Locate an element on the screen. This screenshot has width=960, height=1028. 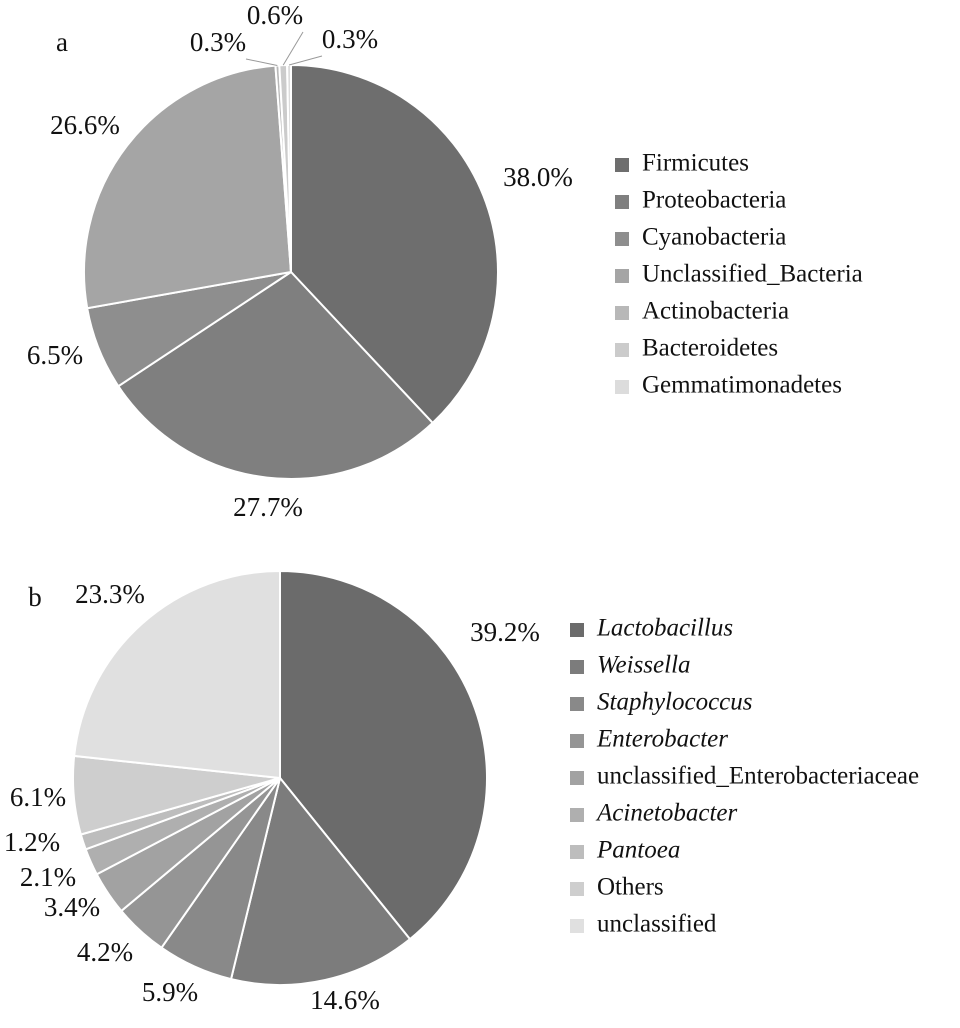
value-label: 4.2% is located at coordinates (105, 952).